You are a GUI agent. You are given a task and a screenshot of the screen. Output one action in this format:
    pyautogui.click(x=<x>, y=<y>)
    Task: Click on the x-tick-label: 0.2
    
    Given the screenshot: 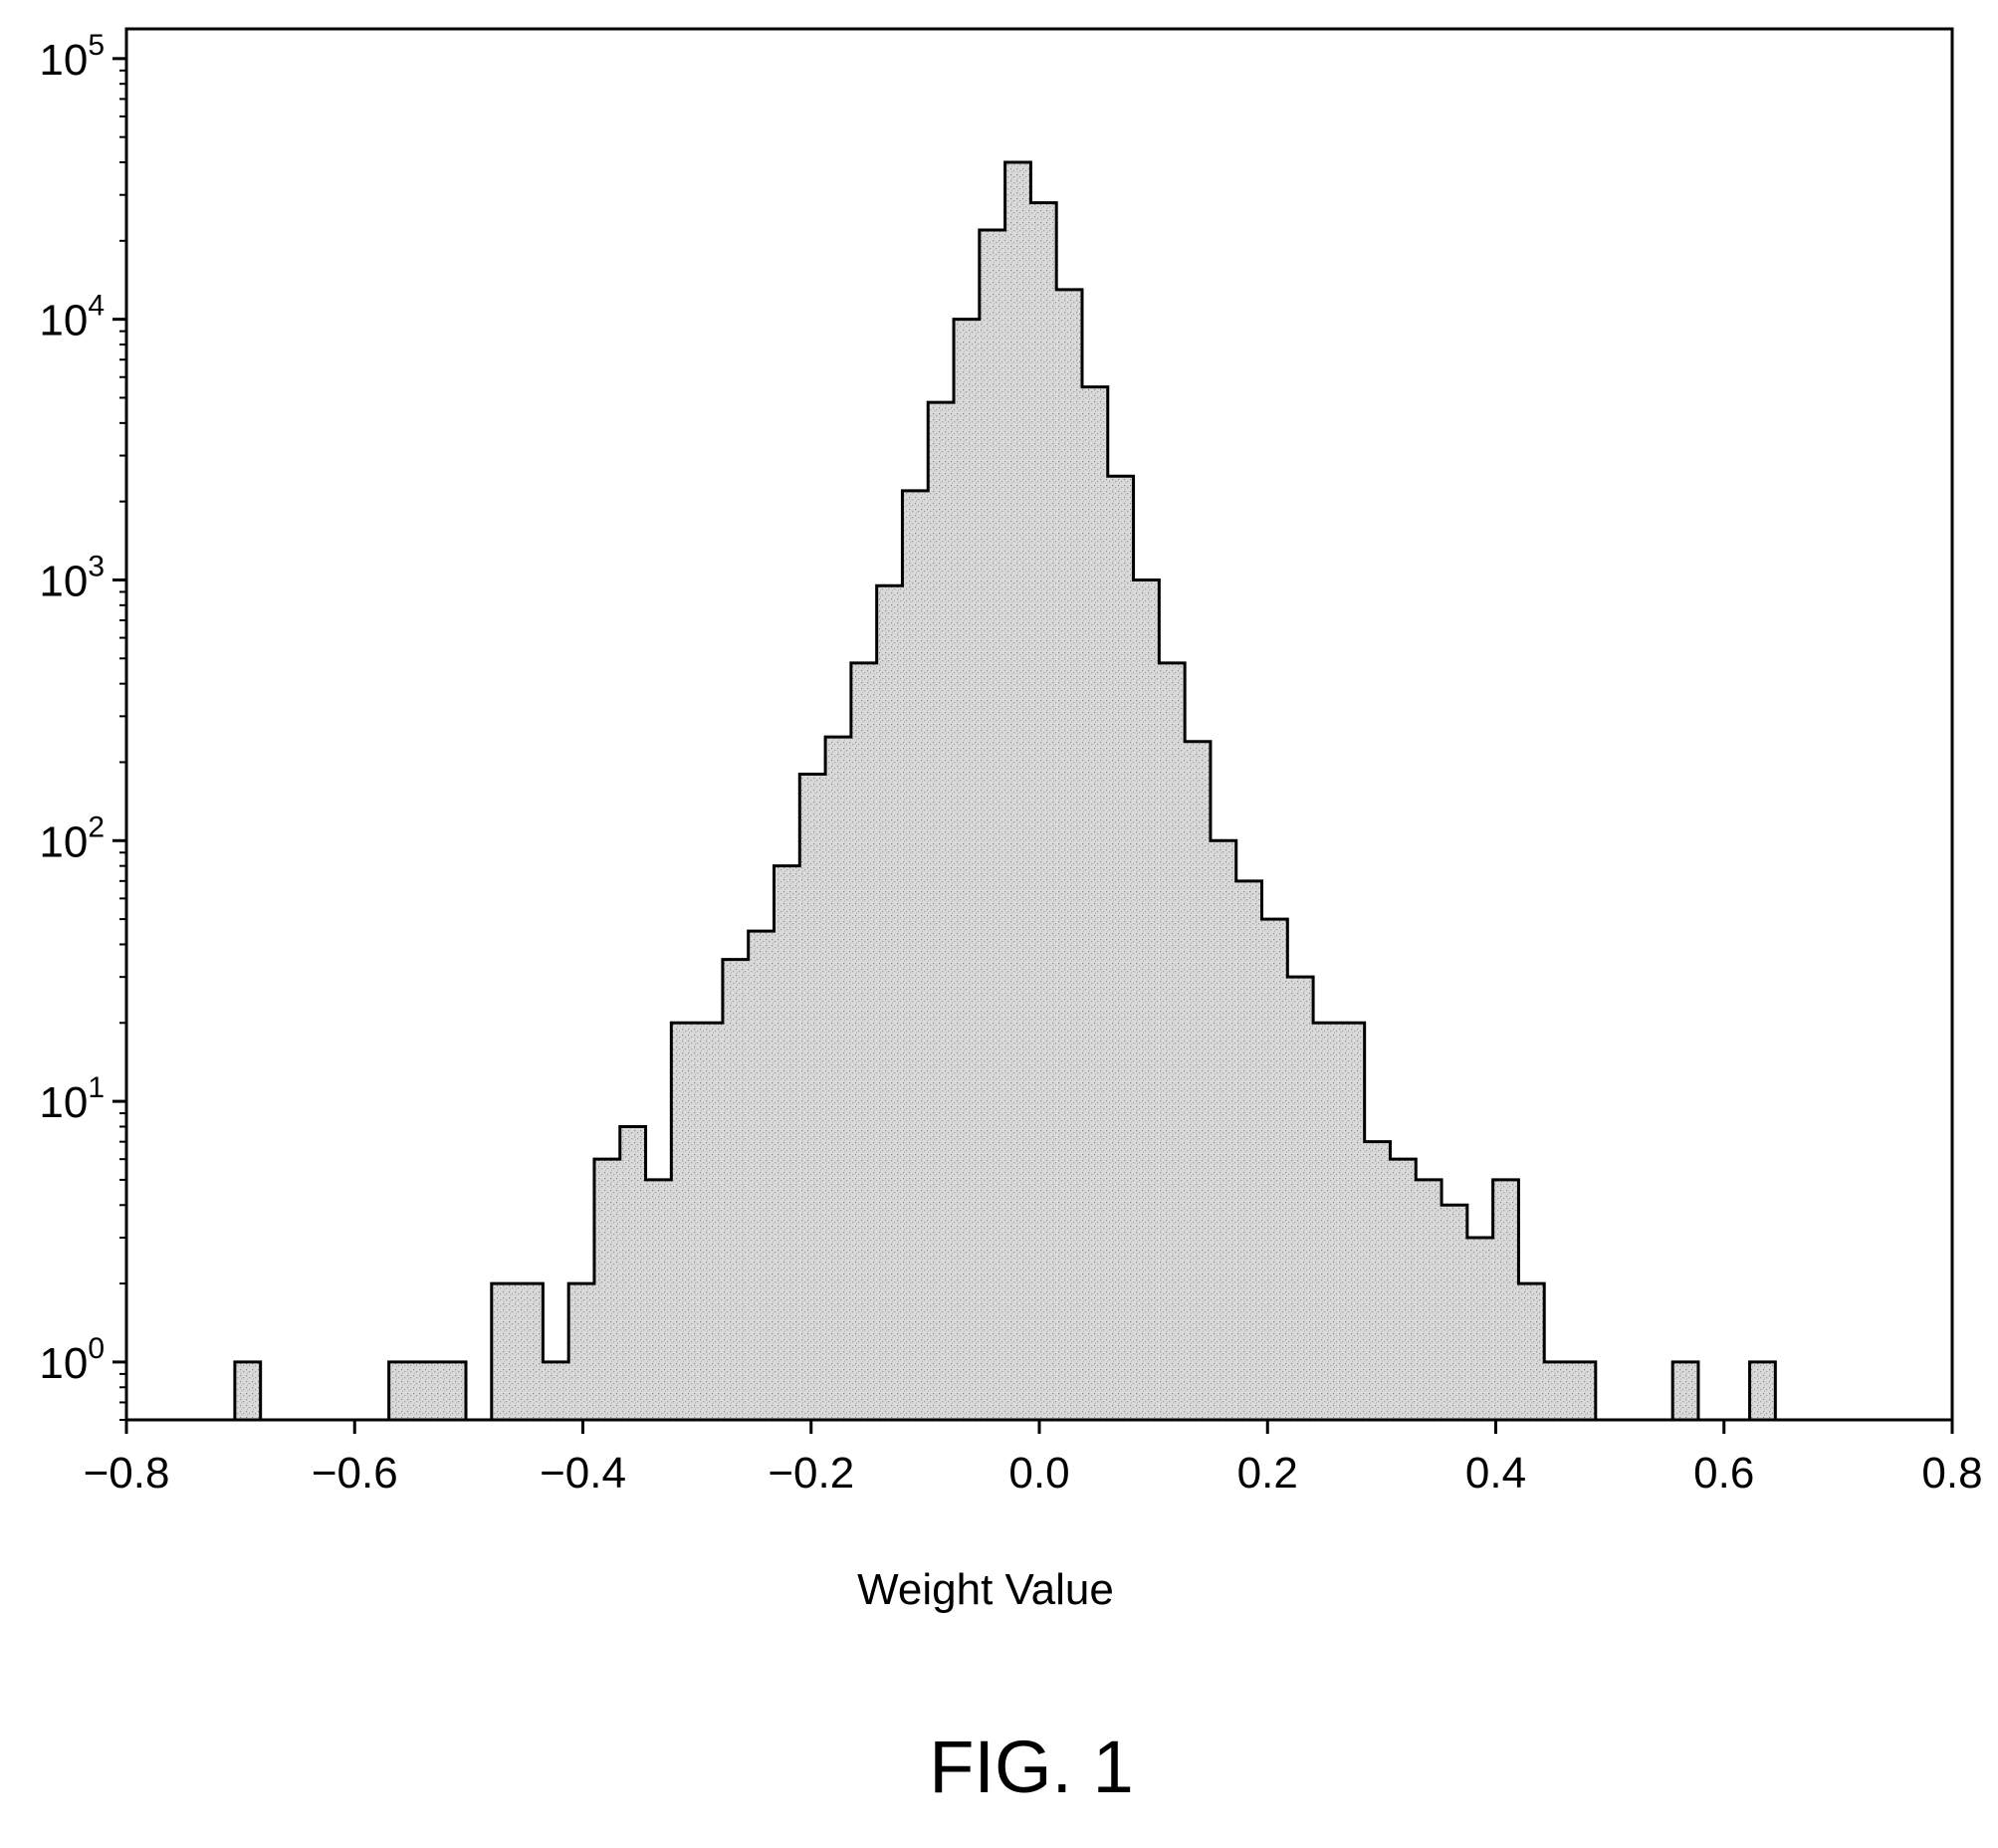 What is the action you would take?
    pyautogui.click(x=1267, y=1473)
    